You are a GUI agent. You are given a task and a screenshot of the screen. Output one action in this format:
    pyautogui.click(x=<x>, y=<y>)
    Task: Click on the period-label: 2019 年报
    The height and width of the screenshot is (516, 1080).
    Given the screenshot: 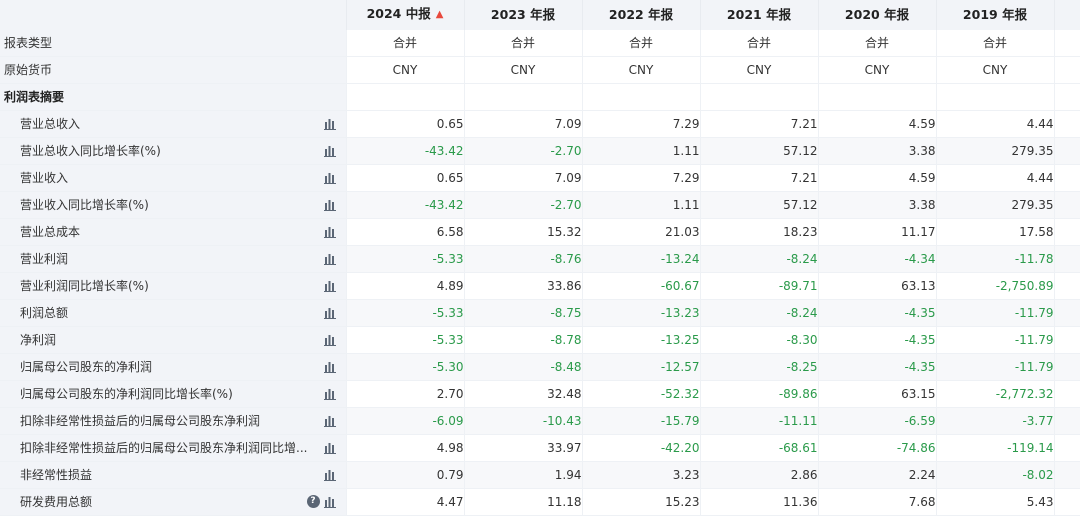 What is the action you would take?
    pyautogui.click(x=995, y=14)
    